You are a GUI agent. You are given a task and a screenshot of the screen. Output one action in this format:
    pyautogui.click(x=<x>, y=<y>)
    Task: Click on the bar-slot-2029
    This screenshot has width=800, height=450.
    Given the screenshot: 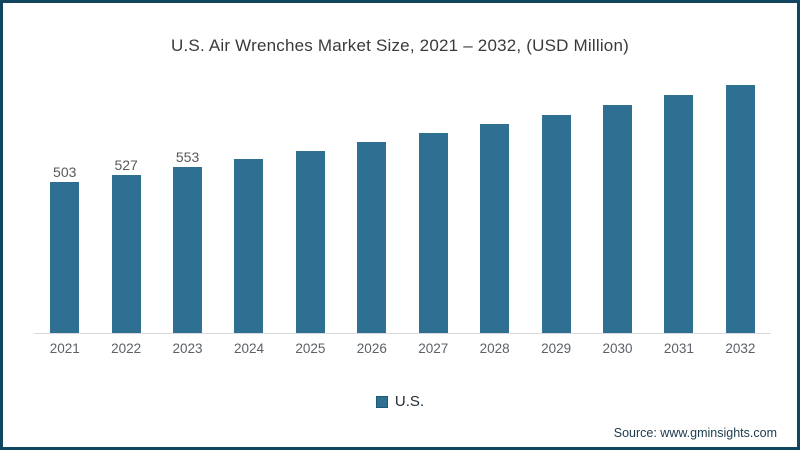 What is the action you would take?
    pyautogui.click(x=555, y=223)
    